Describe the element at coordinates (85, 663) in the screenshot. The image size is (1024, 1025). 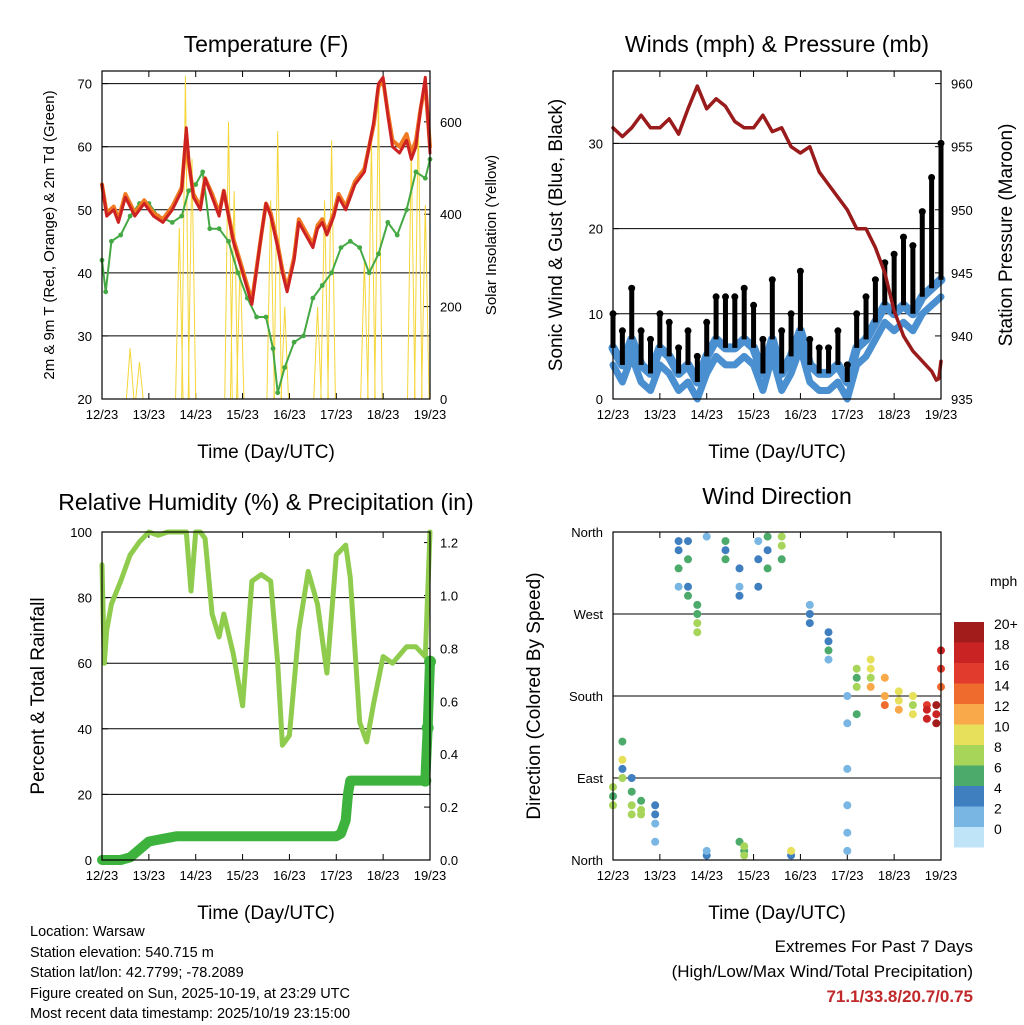
I see `y-tick-label: 60` at that location.